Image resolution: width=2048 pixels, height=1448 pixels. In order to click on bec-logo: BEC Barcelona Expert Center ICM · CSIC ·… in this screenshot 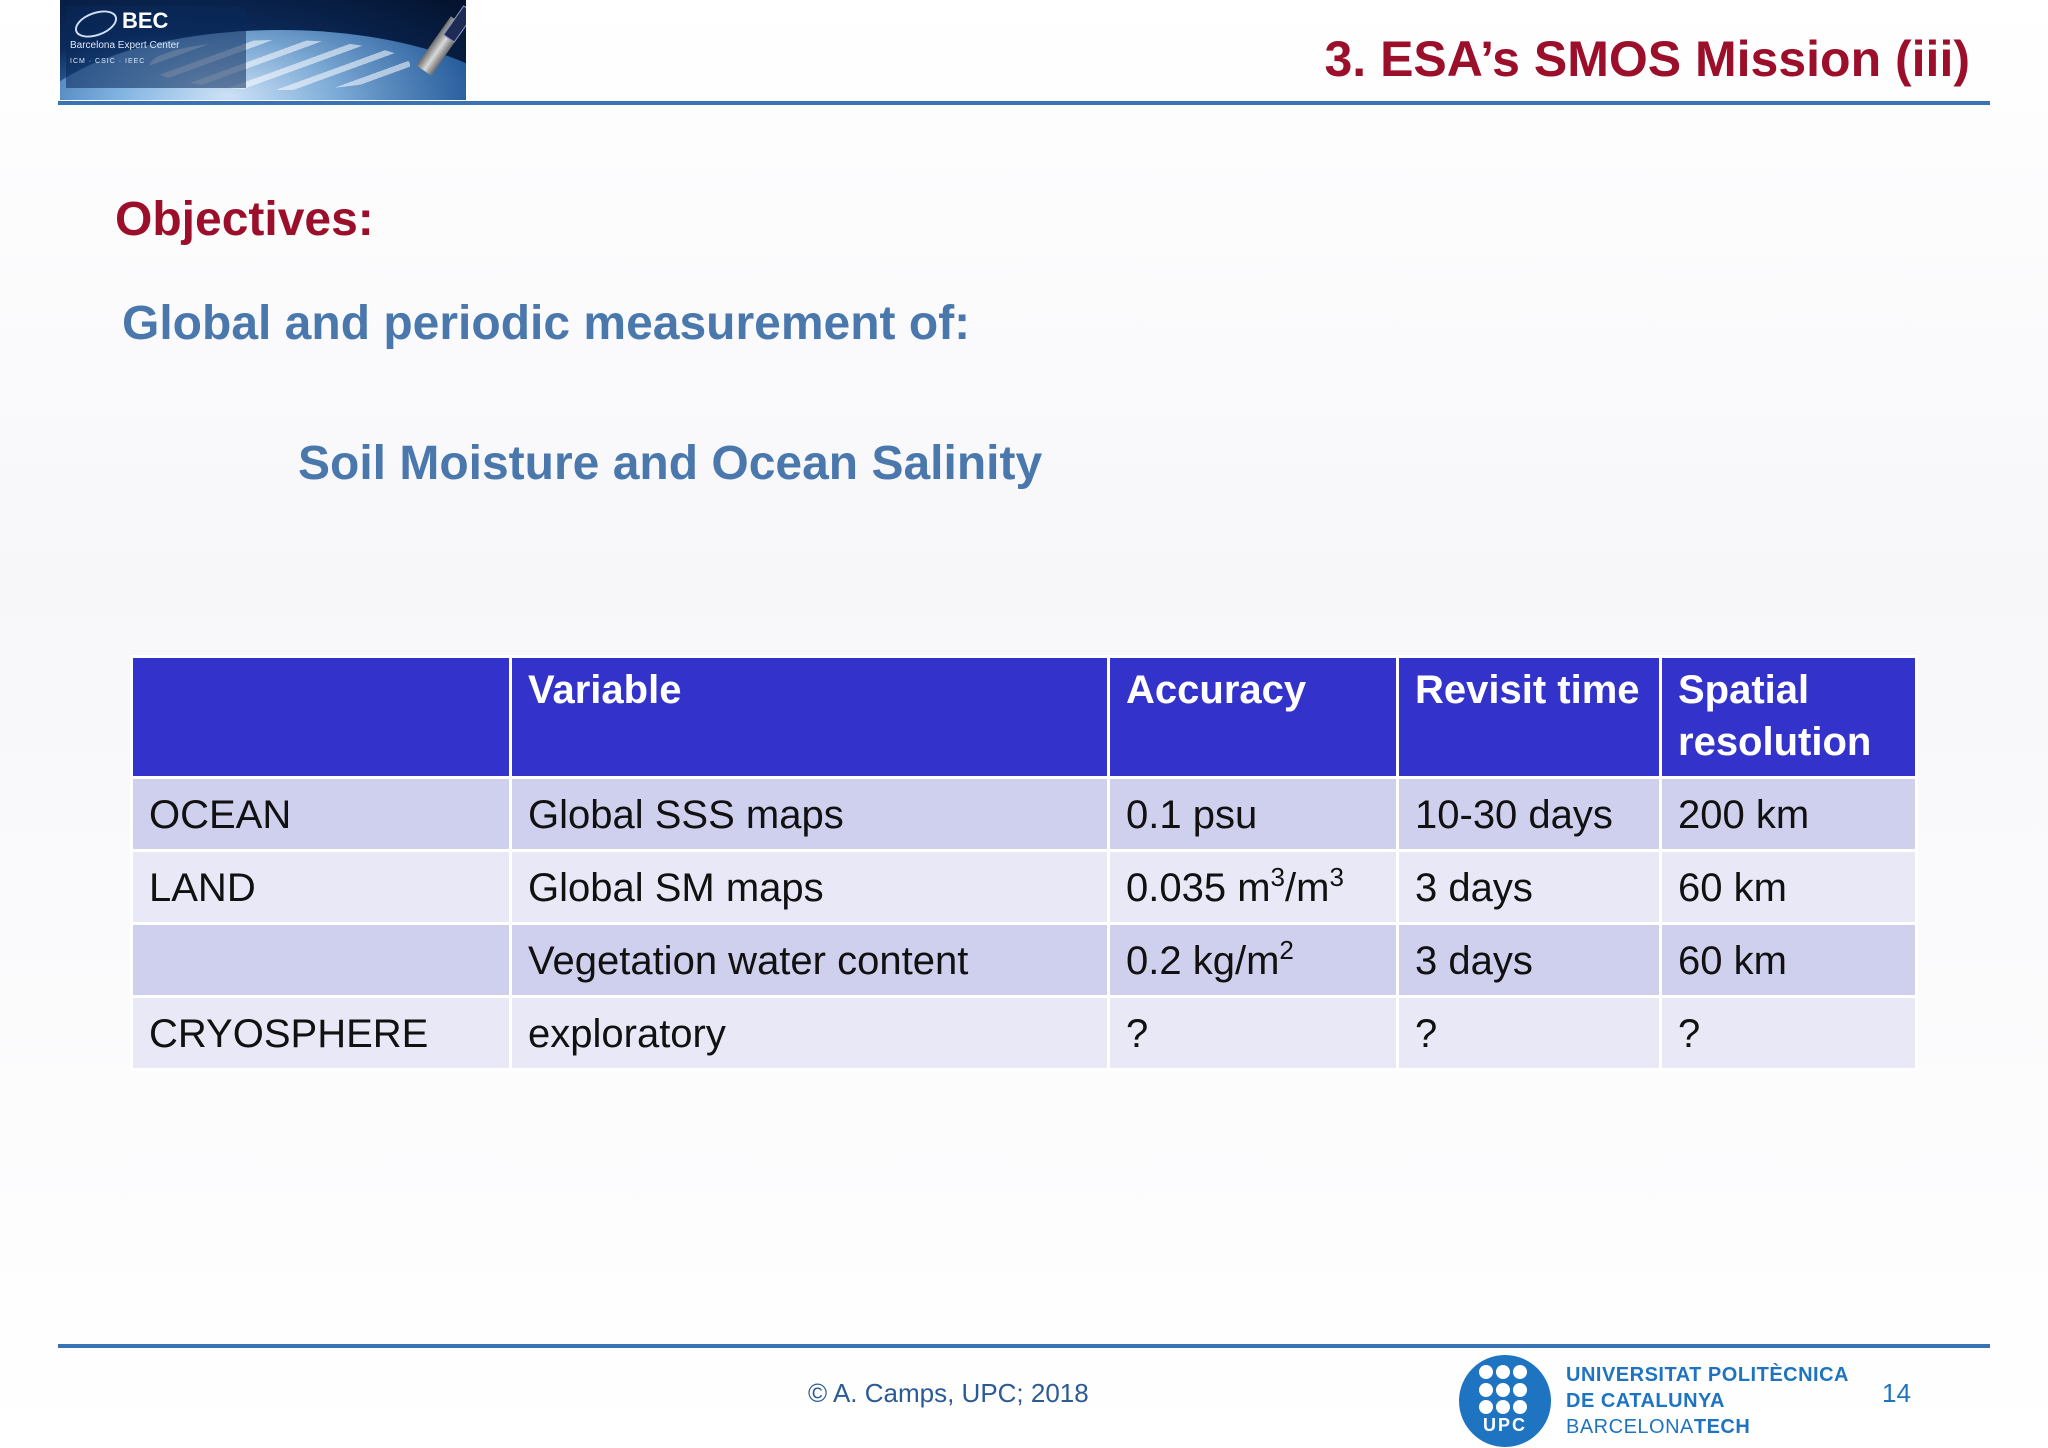, I will do `click(263, 50)`.